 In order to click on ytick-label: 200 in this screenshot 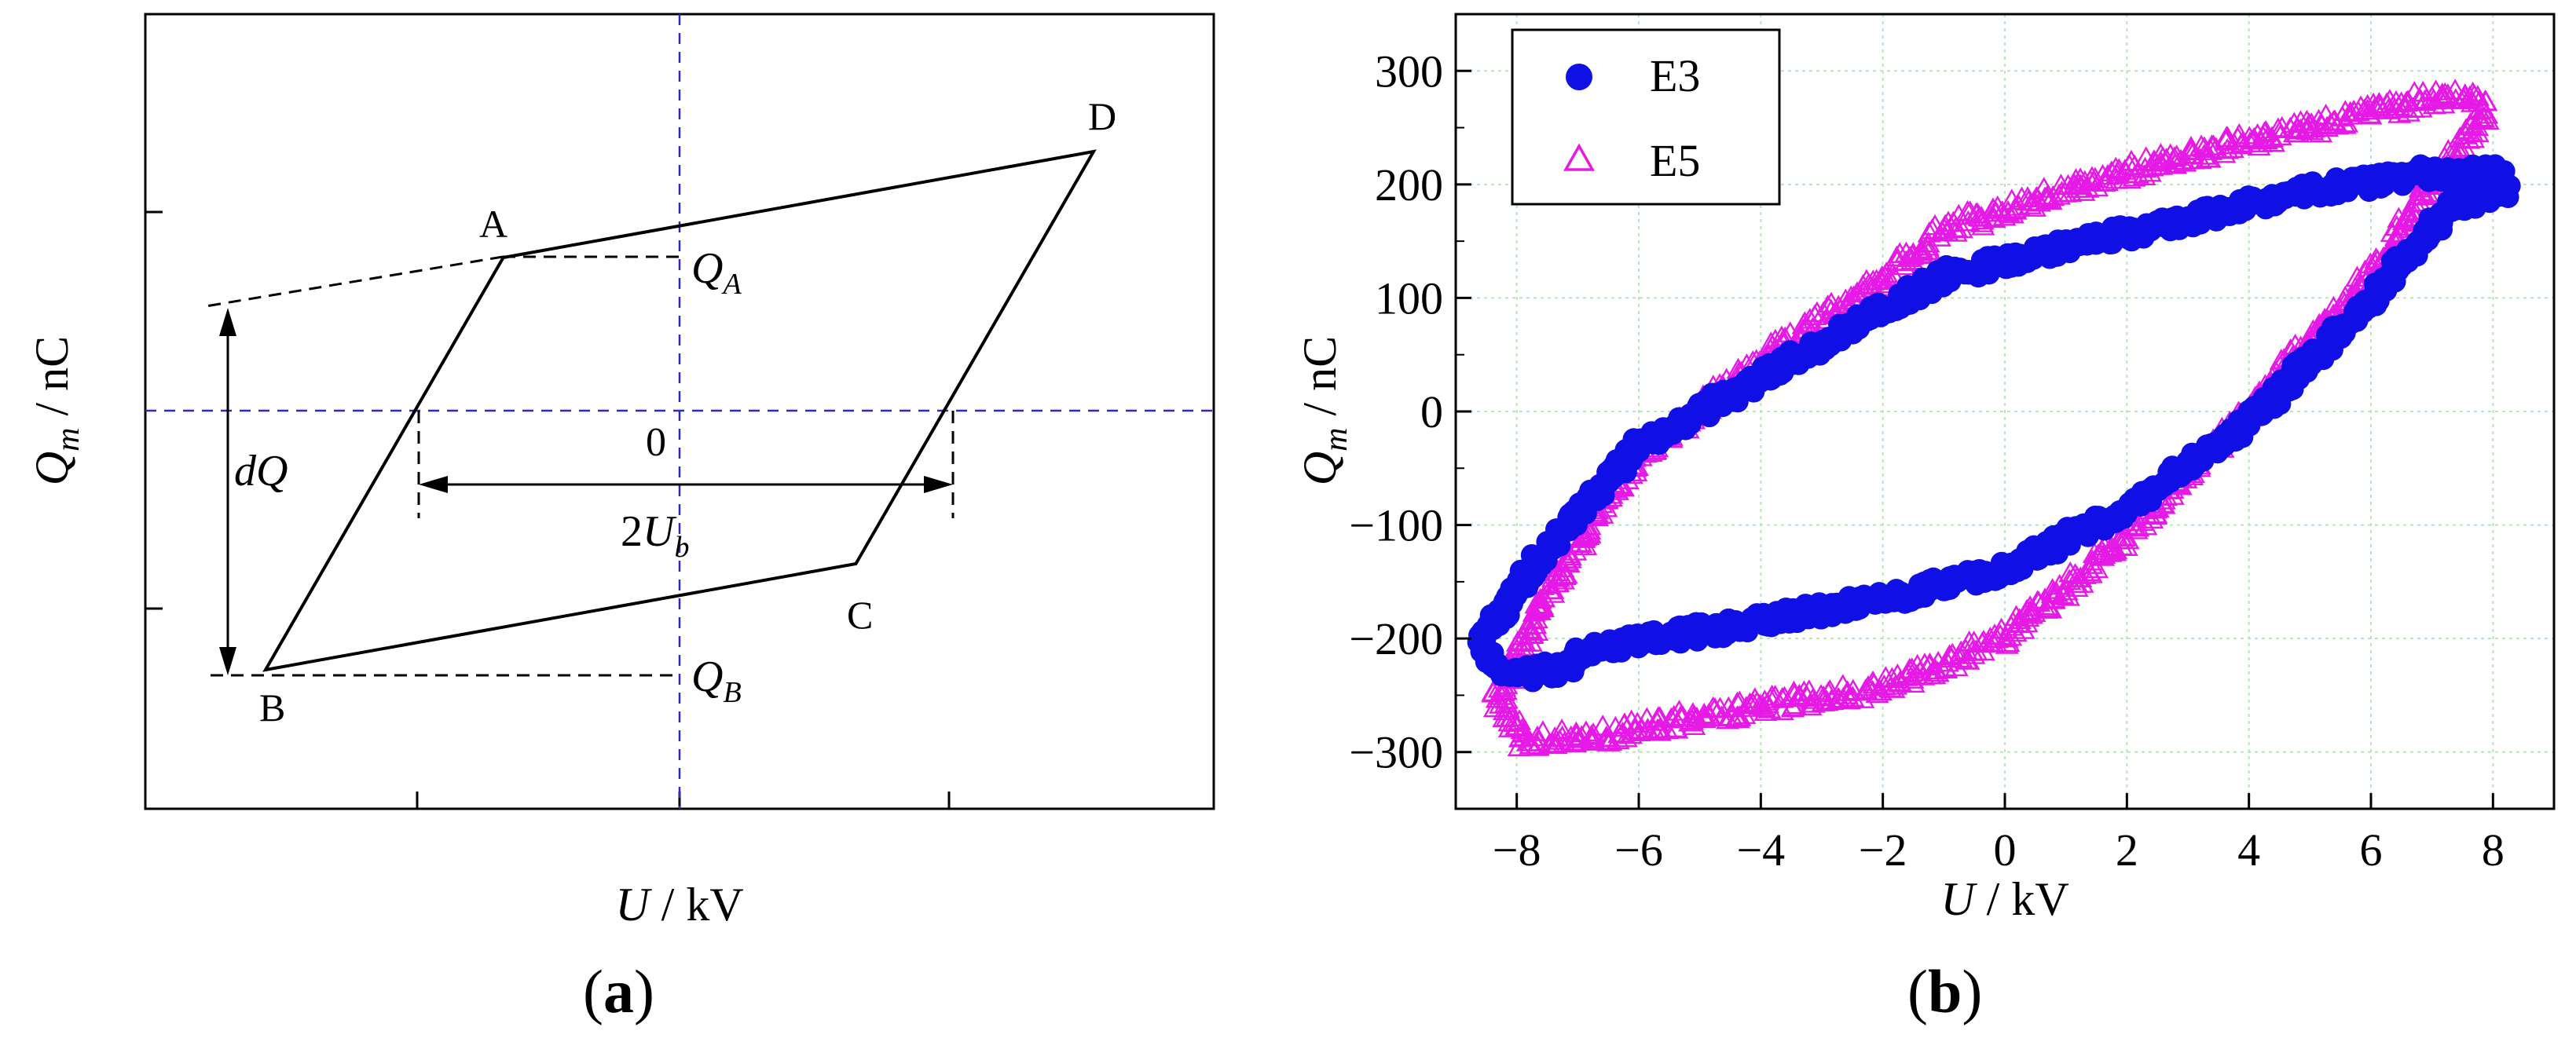, I will do `click(1409, 184)`.